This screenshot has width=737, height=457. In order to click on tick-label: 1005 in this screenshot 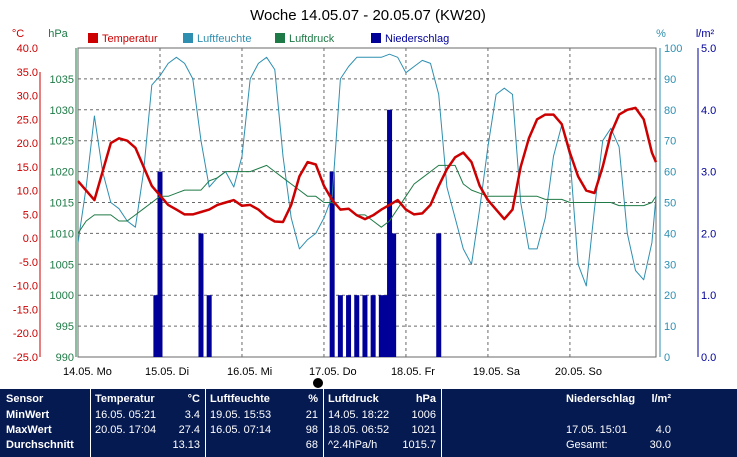, I will do `click(62, 265)`.